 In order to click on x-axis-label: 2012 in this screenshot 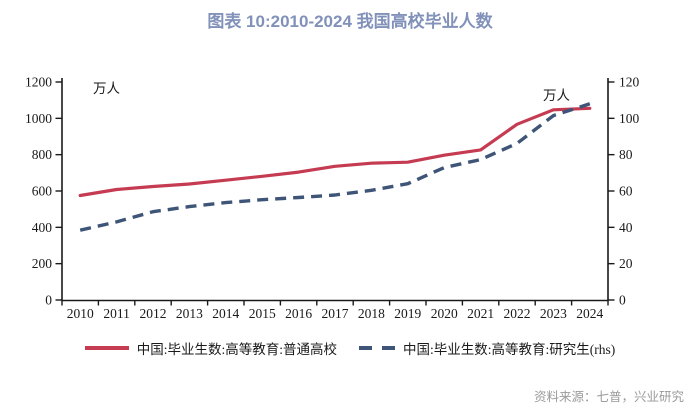, I will do `click(153, 313)`.